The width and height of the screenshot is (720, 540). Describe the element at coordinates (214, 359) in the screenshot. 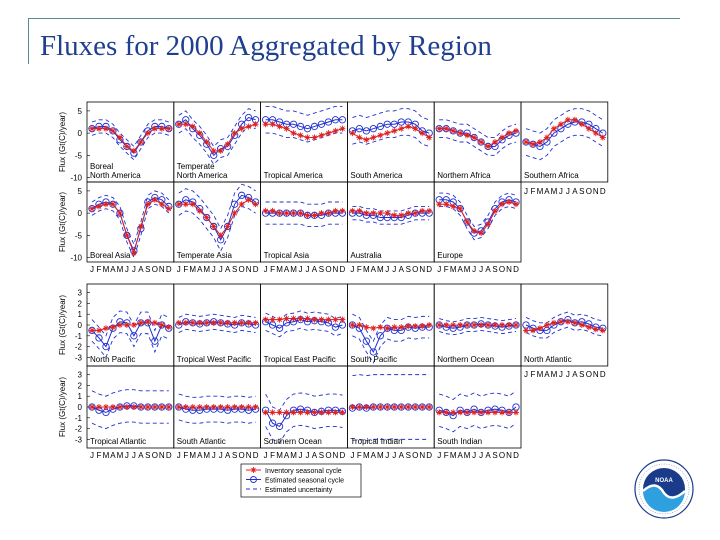

I see `region-label: Tropical West Pacific` at that location.